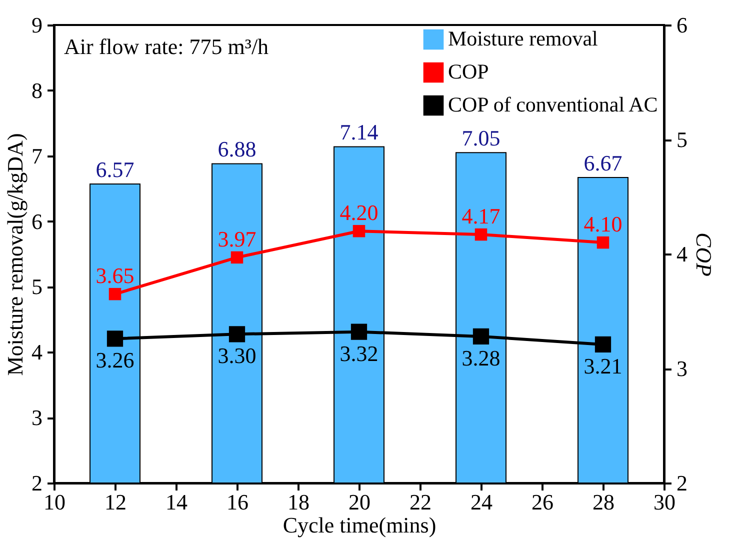 This screenshot has width=740, height=557. Describe the element at coordinates (15, 254) in the screenshot. I see `y-axis-title: Moisture removal(g/kgDA)` at that location.